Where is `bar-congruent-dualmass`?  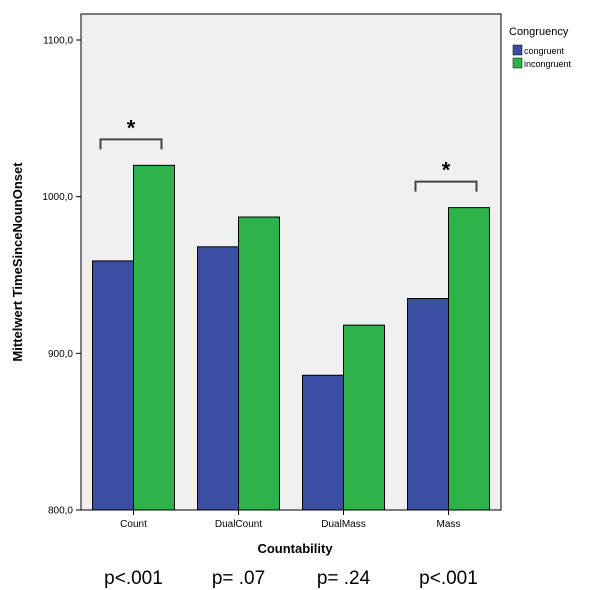
bar-congruent-dualmass is located at coordinates (323, 442).